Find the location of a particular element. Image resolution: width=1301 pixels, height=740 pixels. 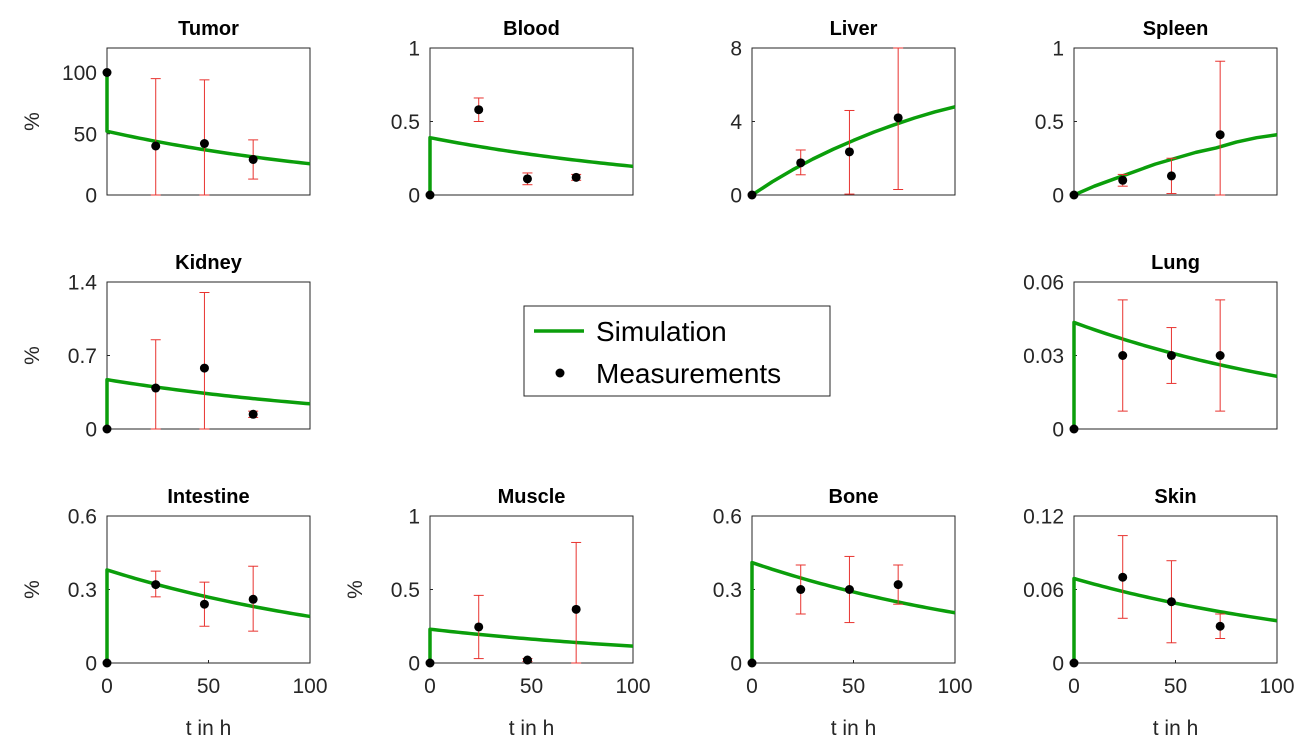

kidney-ytick-label: 0 is located at coordinates (91, 430).